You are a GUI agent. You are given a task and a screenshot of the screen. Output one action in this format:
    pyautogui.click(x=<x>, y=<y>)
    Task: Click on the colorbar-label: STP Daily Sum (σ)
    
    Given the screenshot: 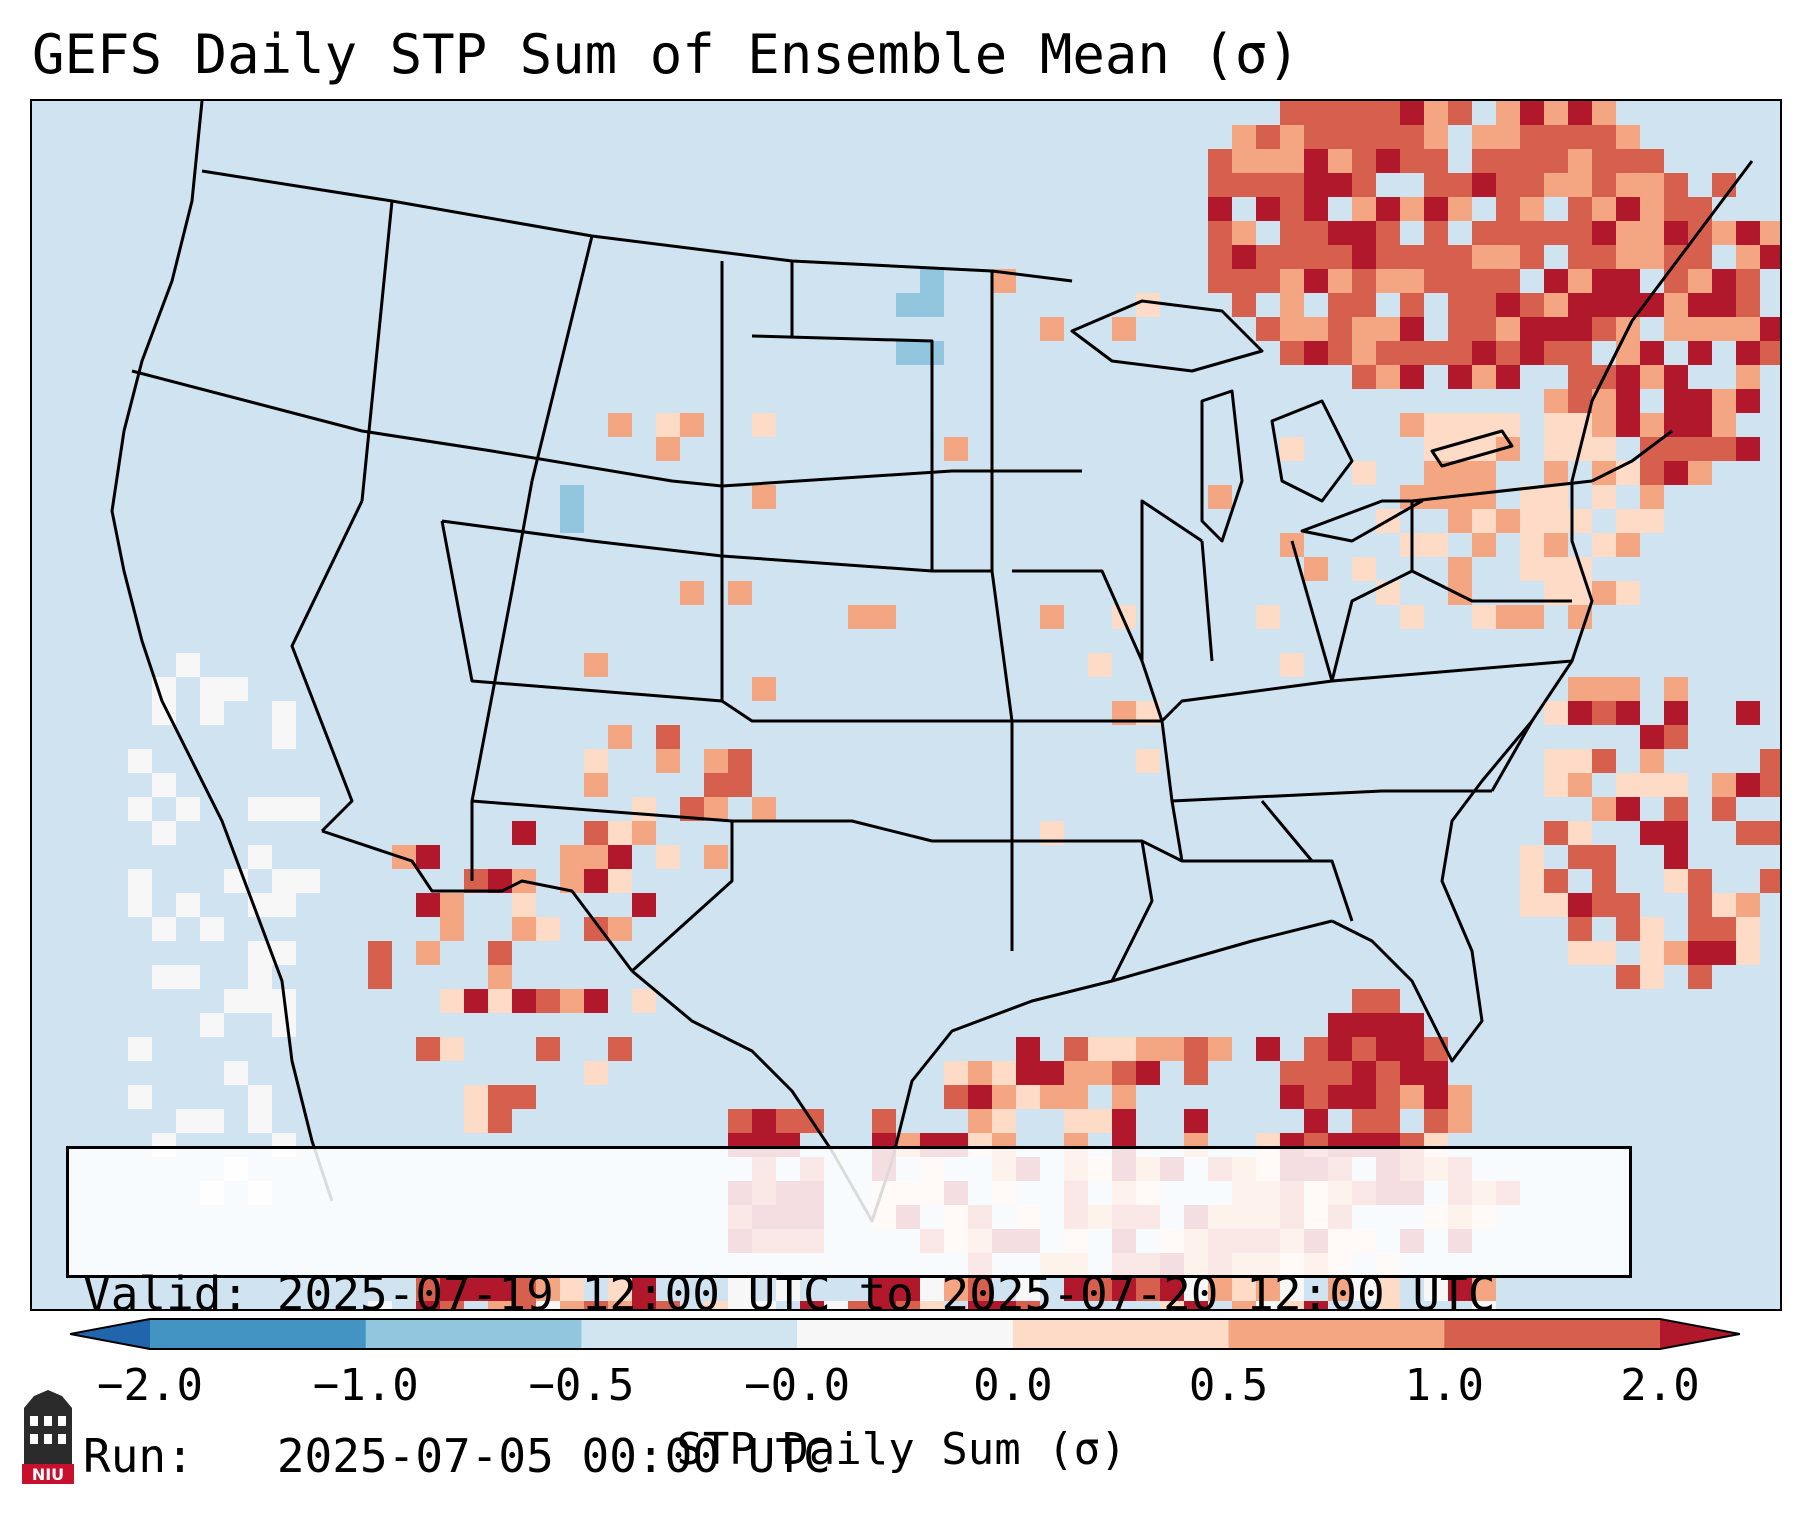 What is the action you would take?
    pyautogui.click(x=901, y=1449)
    